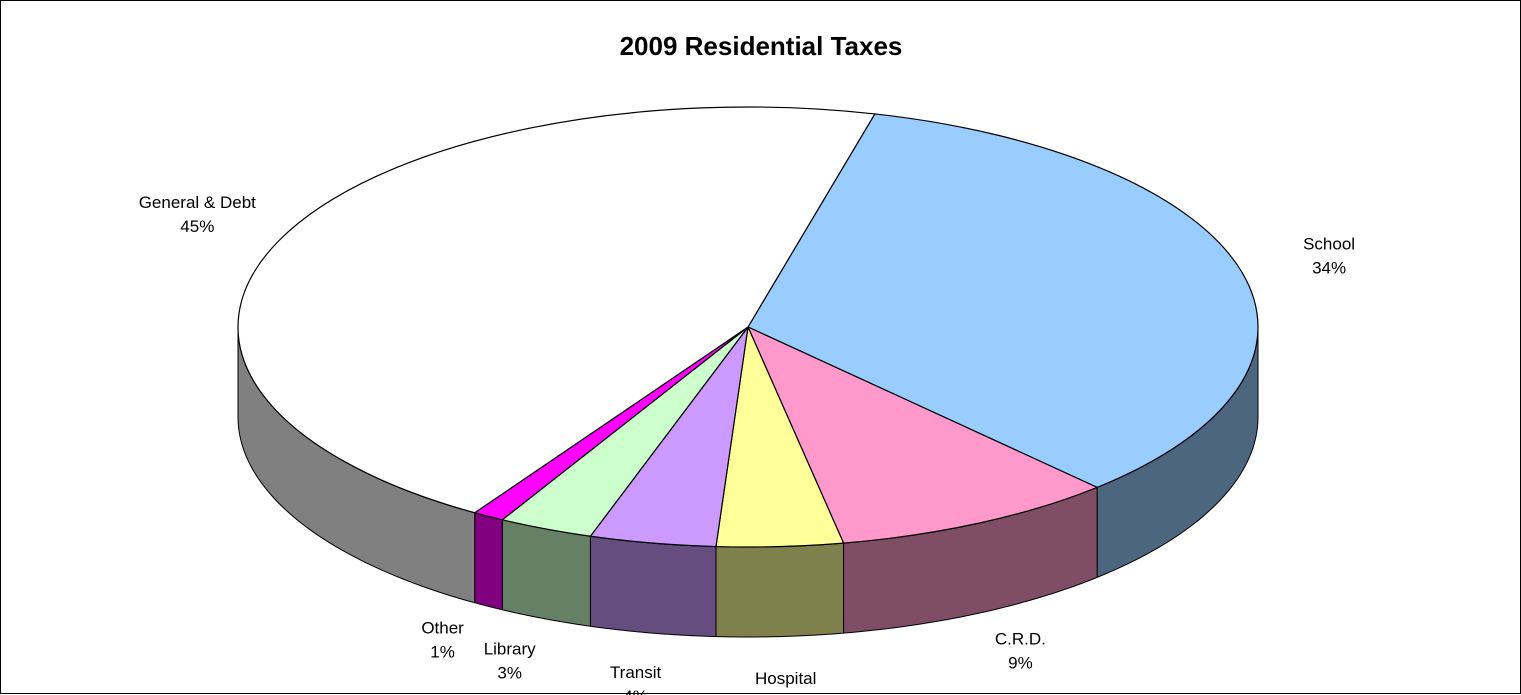  What do you see at coordinates (1329, 243) in the screenshot?
I see `slice-name-school: School` at bounding box center [1329, 243].